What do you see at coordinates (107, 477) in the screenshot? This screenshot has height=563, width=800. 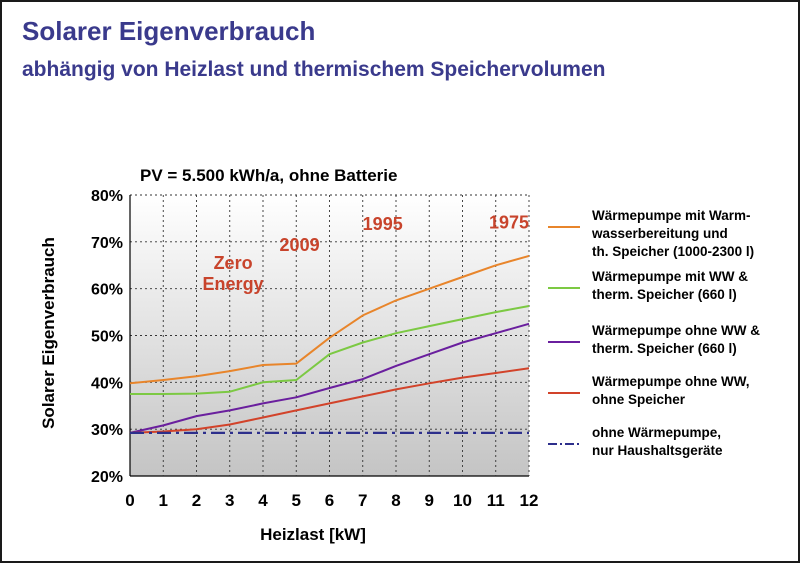 I see `y-tick-label: 20%` at bounding box center [107, 477].